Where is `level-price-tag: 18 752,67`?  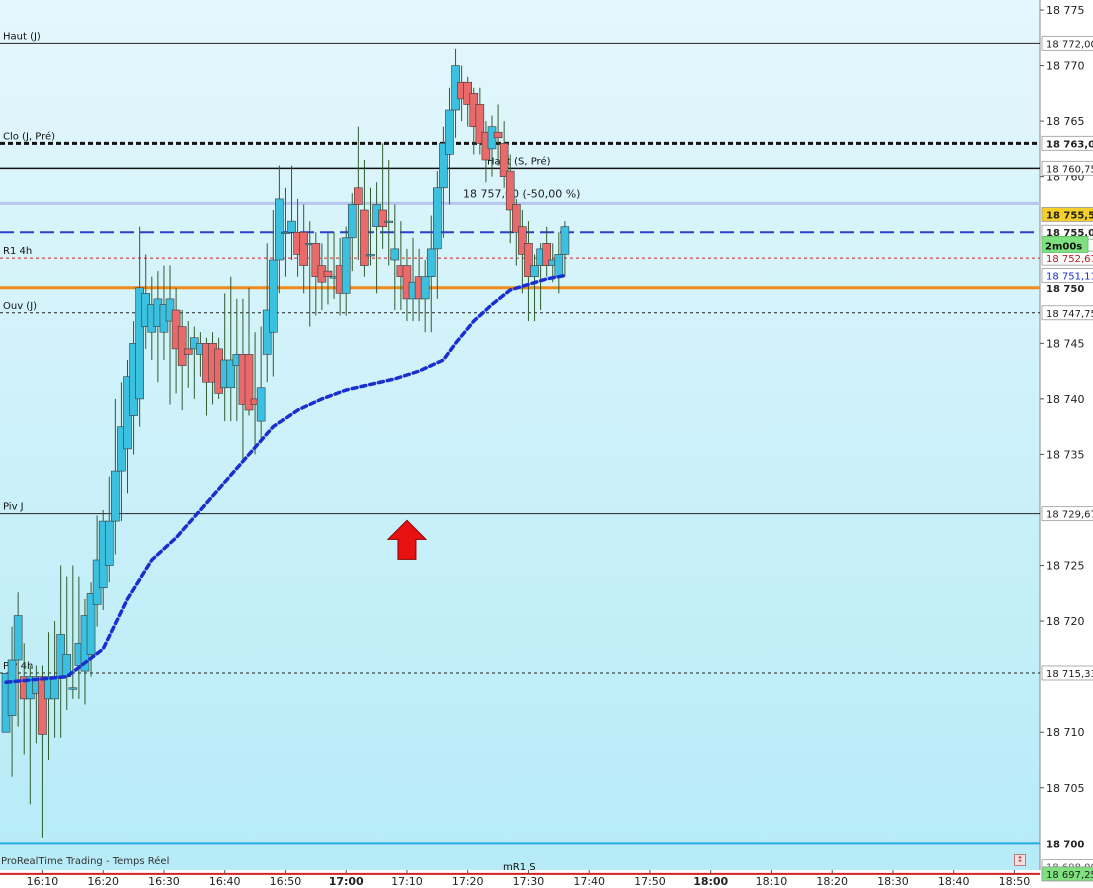 level-price-tag: 18 752,67 is located at coordinates (1067, 258).